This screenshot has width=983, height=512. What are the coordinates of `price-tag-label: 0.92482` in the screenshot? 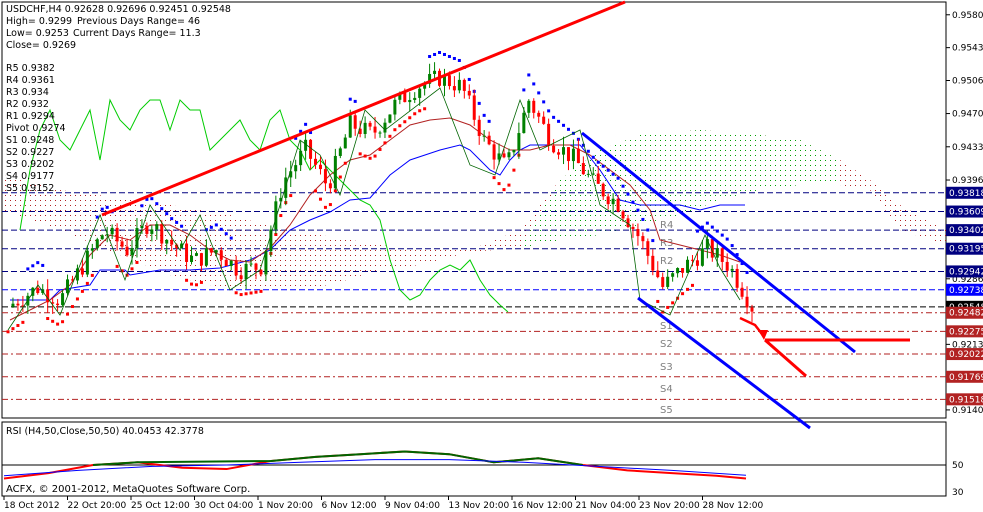 It's located at (966, 314).